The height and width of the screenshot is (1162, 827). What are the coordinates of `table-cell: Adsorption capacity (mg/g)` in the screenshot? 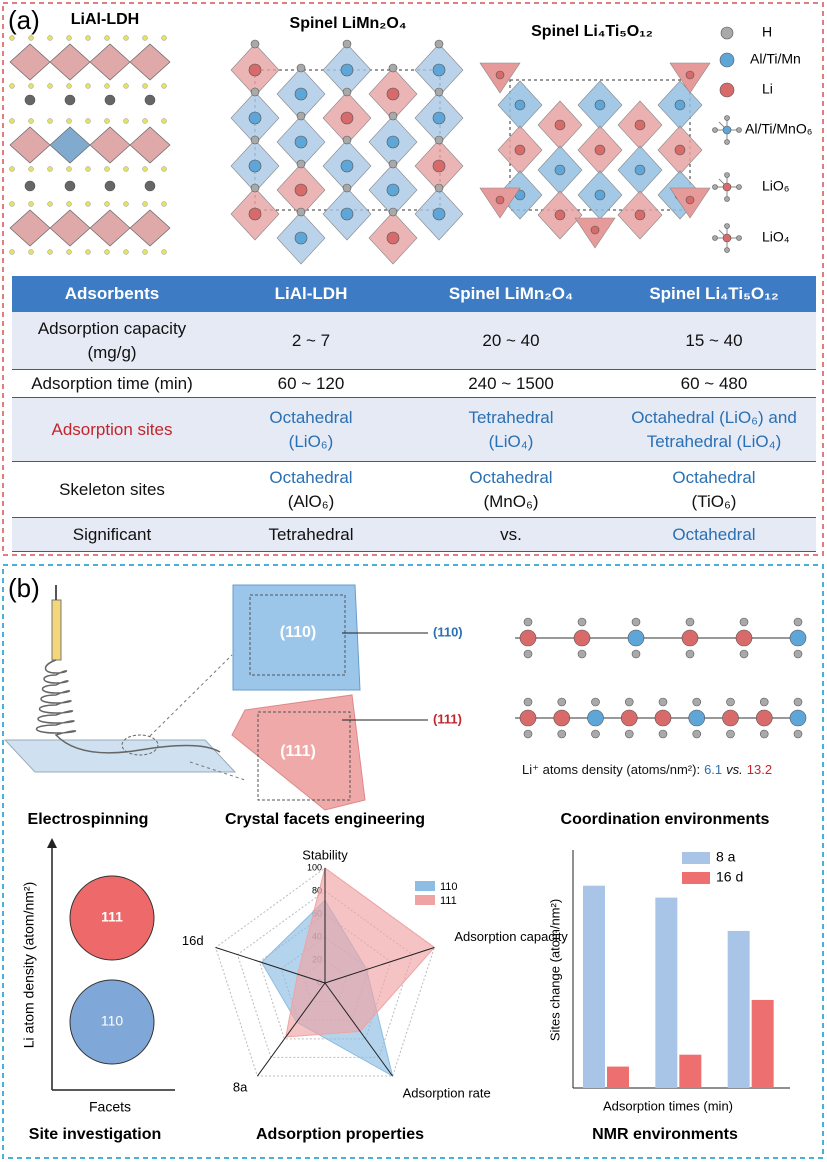 It's located at (112, 341).